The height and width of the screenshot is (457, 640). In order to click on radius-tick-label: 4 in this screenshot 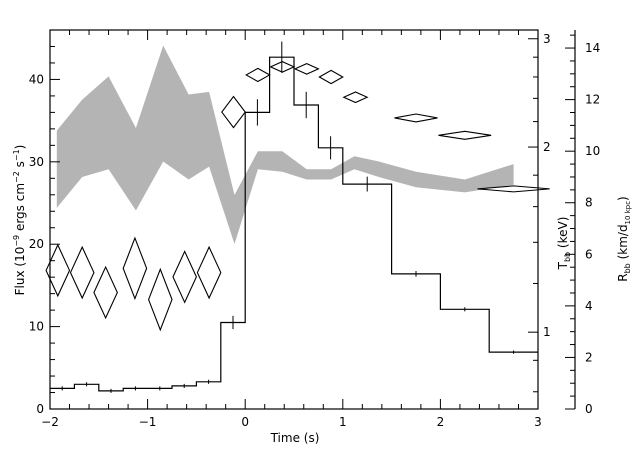, I will do `click(589, 306)`.